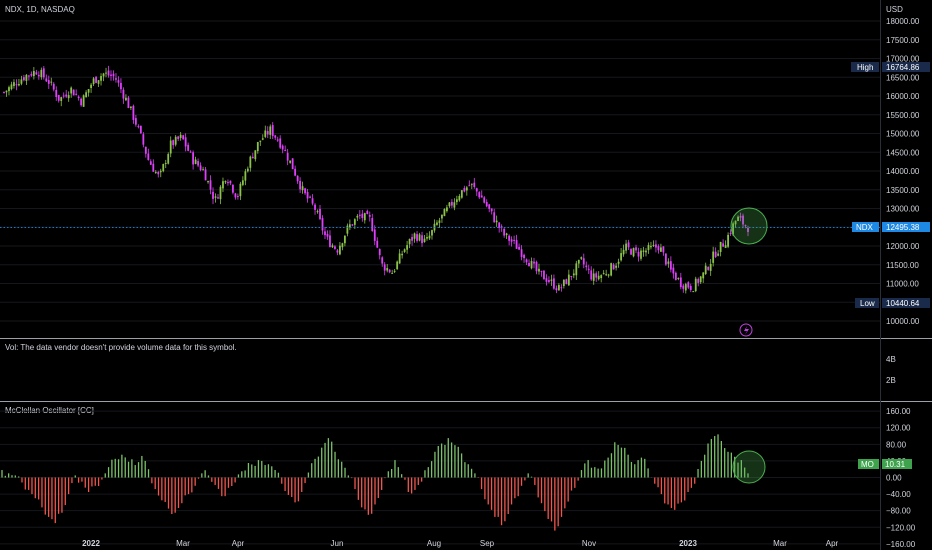 The width and height of the screenshot is (932, 550). What do you see at coordinates (40, 9) in the screenshot?
I see `symbol-title: NDX, 1D, NASDAQ` at bounding box center [40, 9].